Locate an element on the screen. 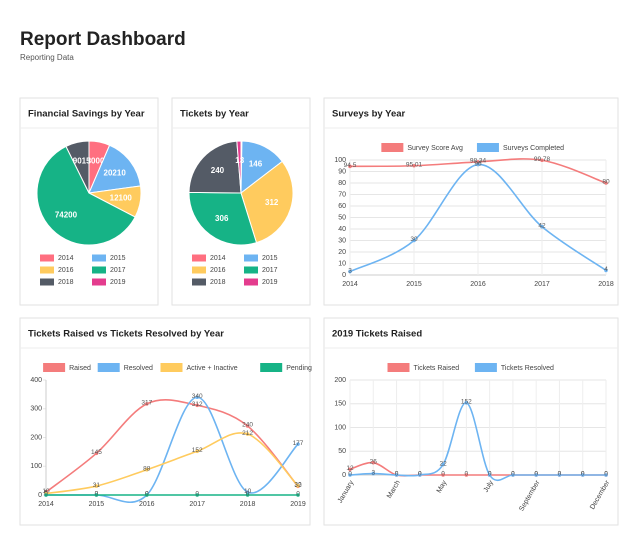  y-tick-label: 40 is located at coordinates (342, 229).